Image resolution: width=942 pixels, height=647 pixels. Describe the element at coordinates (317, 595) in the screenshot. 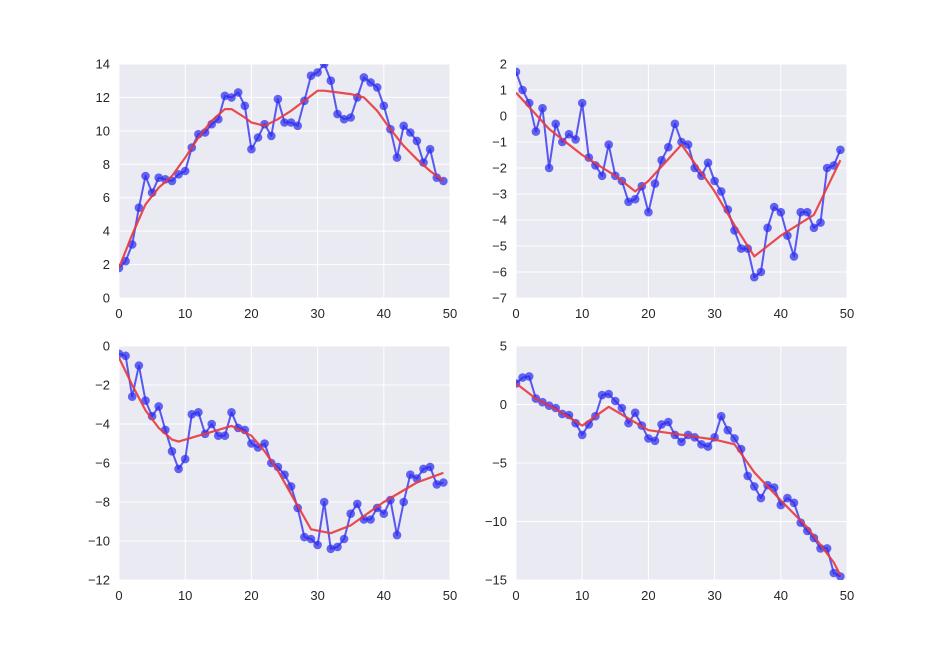

I see `x-tick-label: 30` at that location.